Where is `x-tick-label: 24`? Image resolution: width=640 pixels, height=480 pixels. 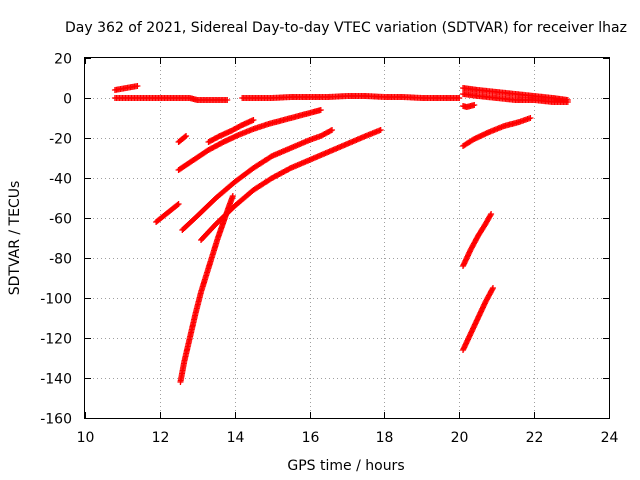 x-tick-label: 24 is located at coordinates (610, 438).